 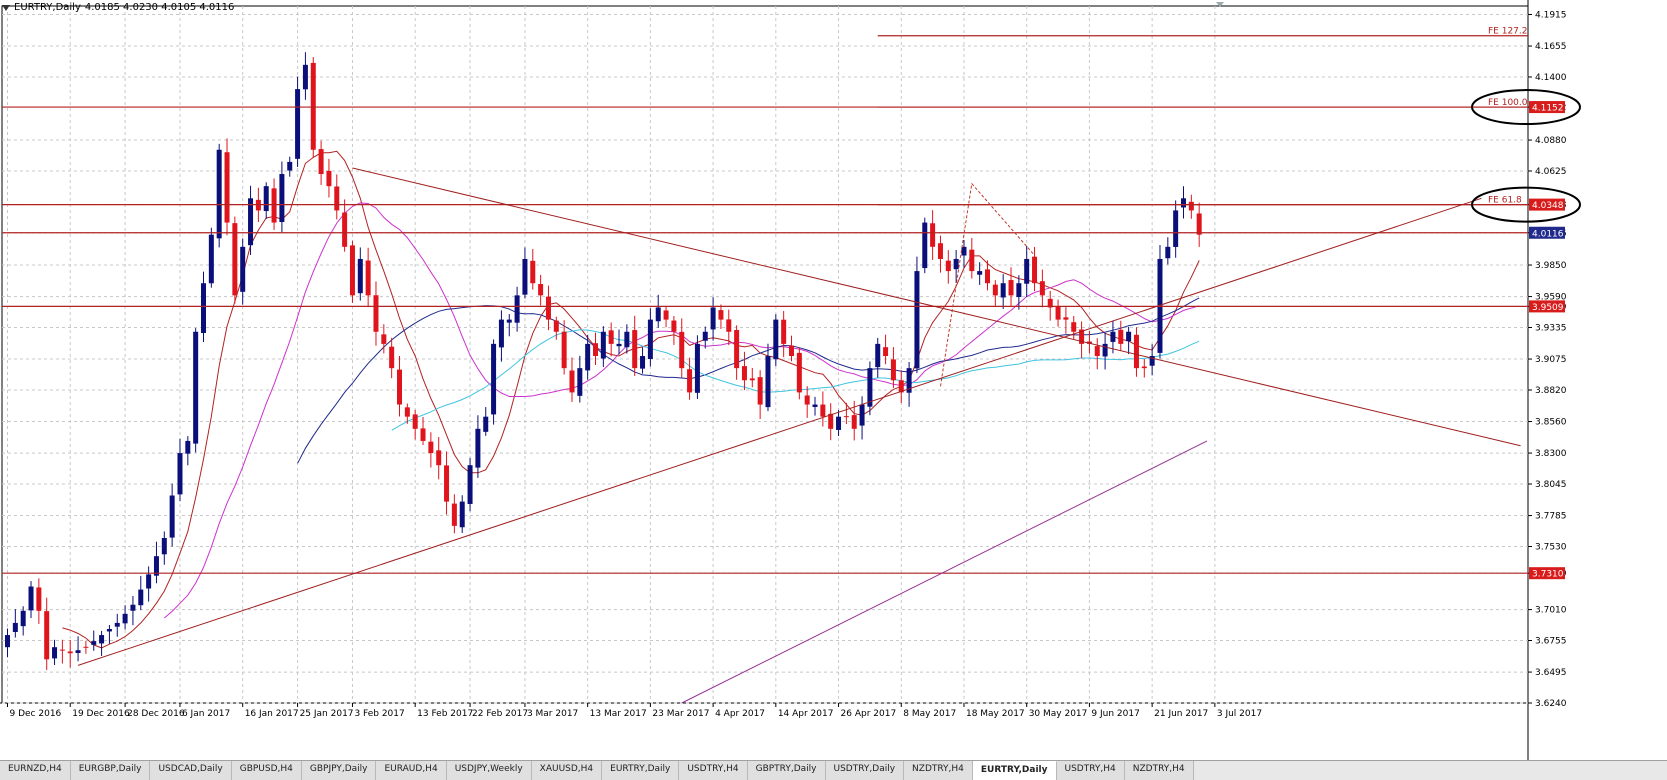 What do you see at coordinates (1551, 172) in the screenshot?
I see `y-tick-label: 4.0625` at bounding box center [1551, 172].